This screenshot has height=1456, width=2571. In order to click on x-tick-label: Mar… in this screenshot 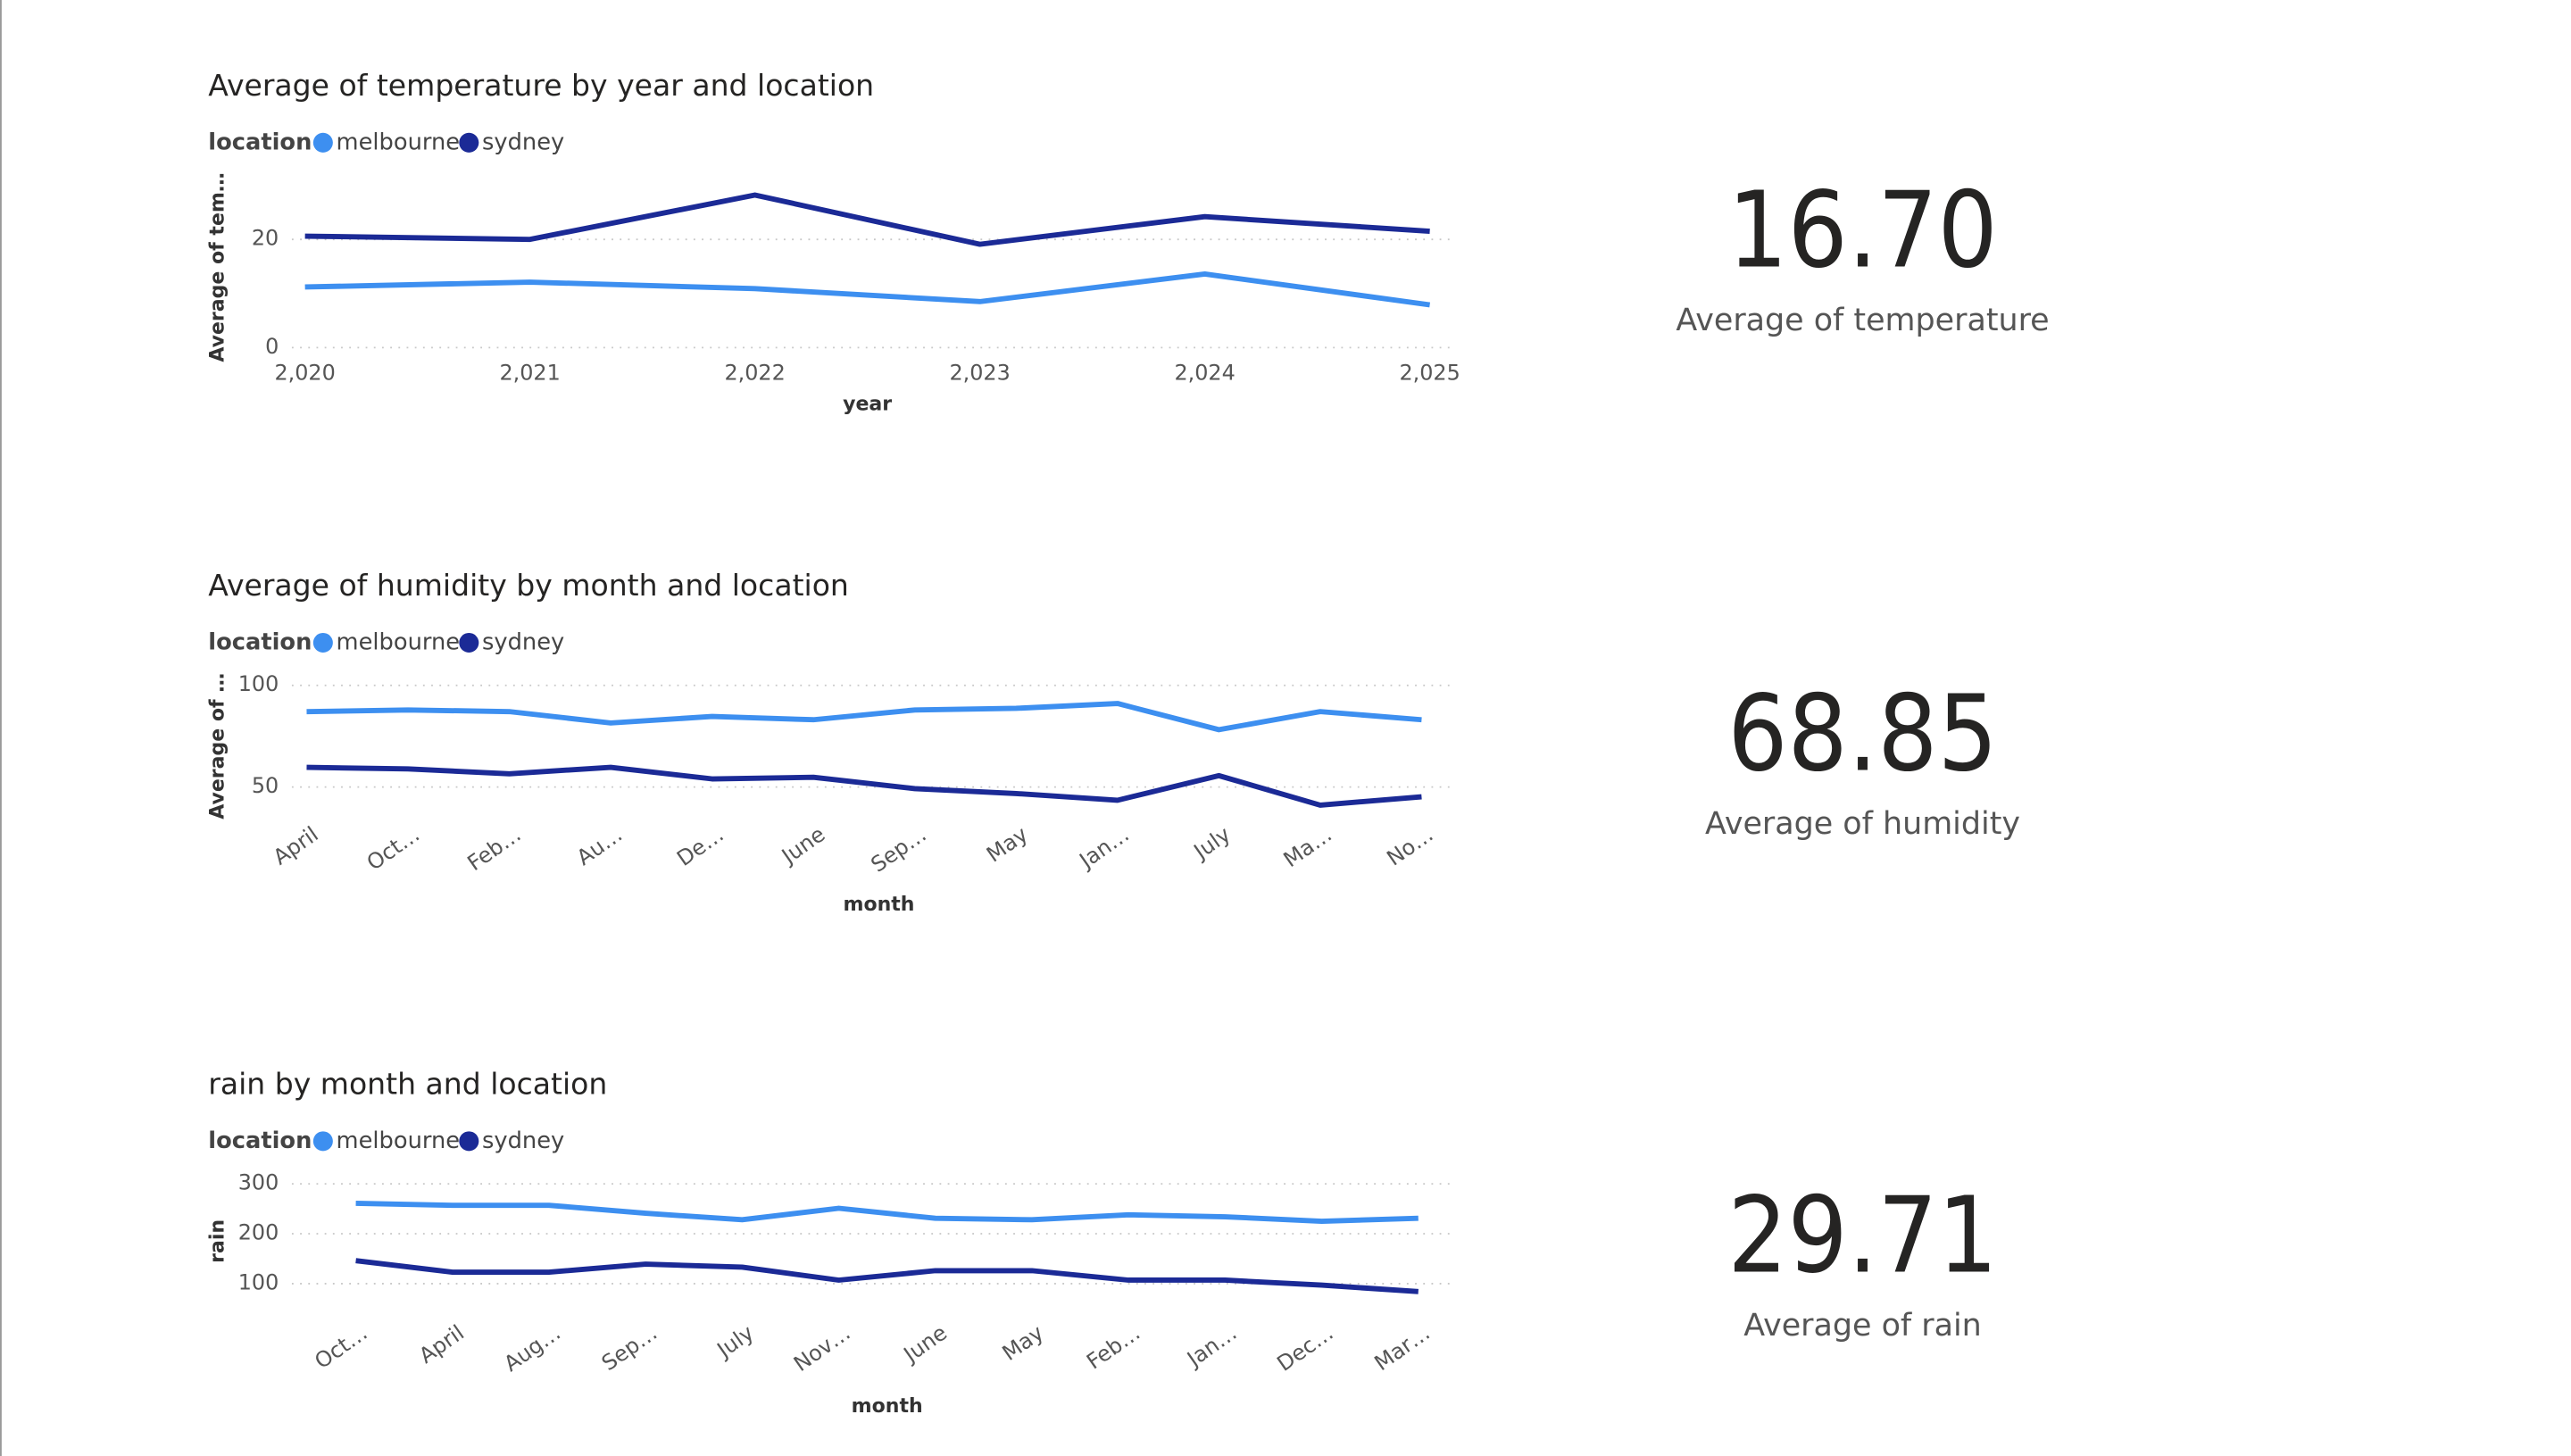, I will do `click(1401, 1348)`.